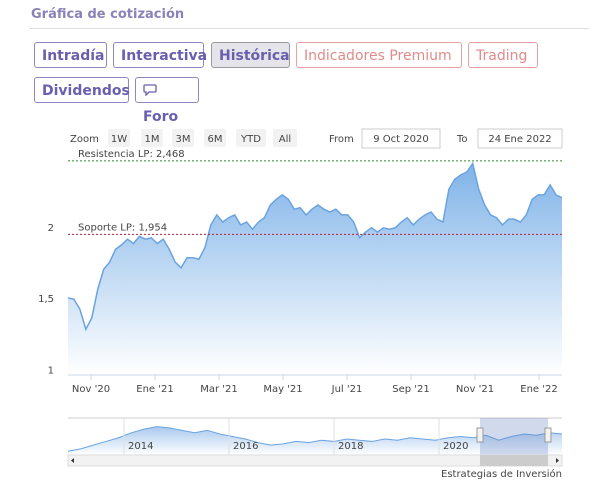 This screenshot has height=483, width=589. Describe the element at coordinates (557, 460) in the screenshot. I see `scroll-right` at that location.